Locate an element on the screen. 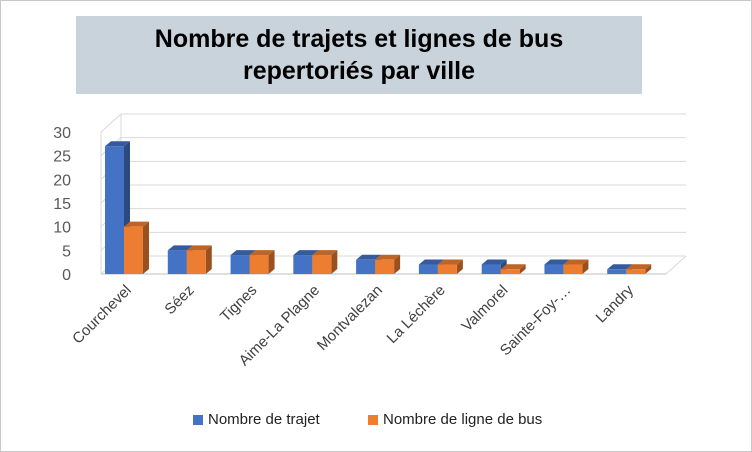 Image resolution: width=752 pixels, height=452 pixels. legend-item-series-2: Nombre de ligne de bus is located at coordinates (455, 419).